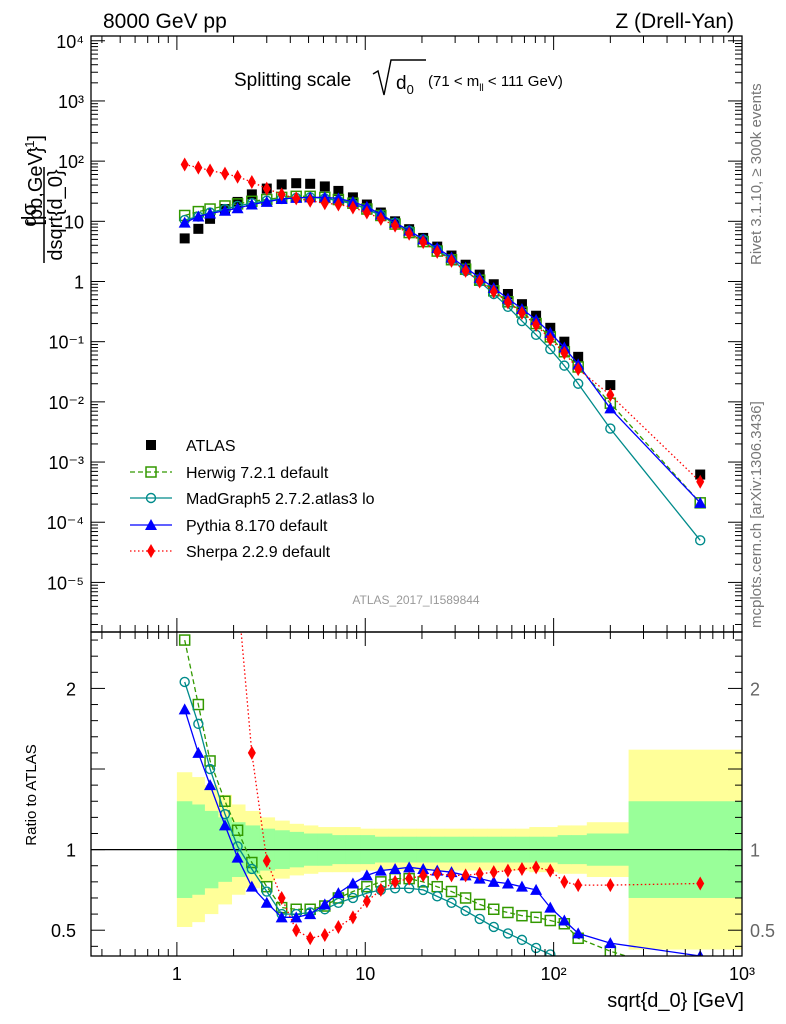 The width and height of the screenshot is (786, 1024). I want to click on x-axis-label: sqrt{d_0} [GeV], so click(675, 1001).